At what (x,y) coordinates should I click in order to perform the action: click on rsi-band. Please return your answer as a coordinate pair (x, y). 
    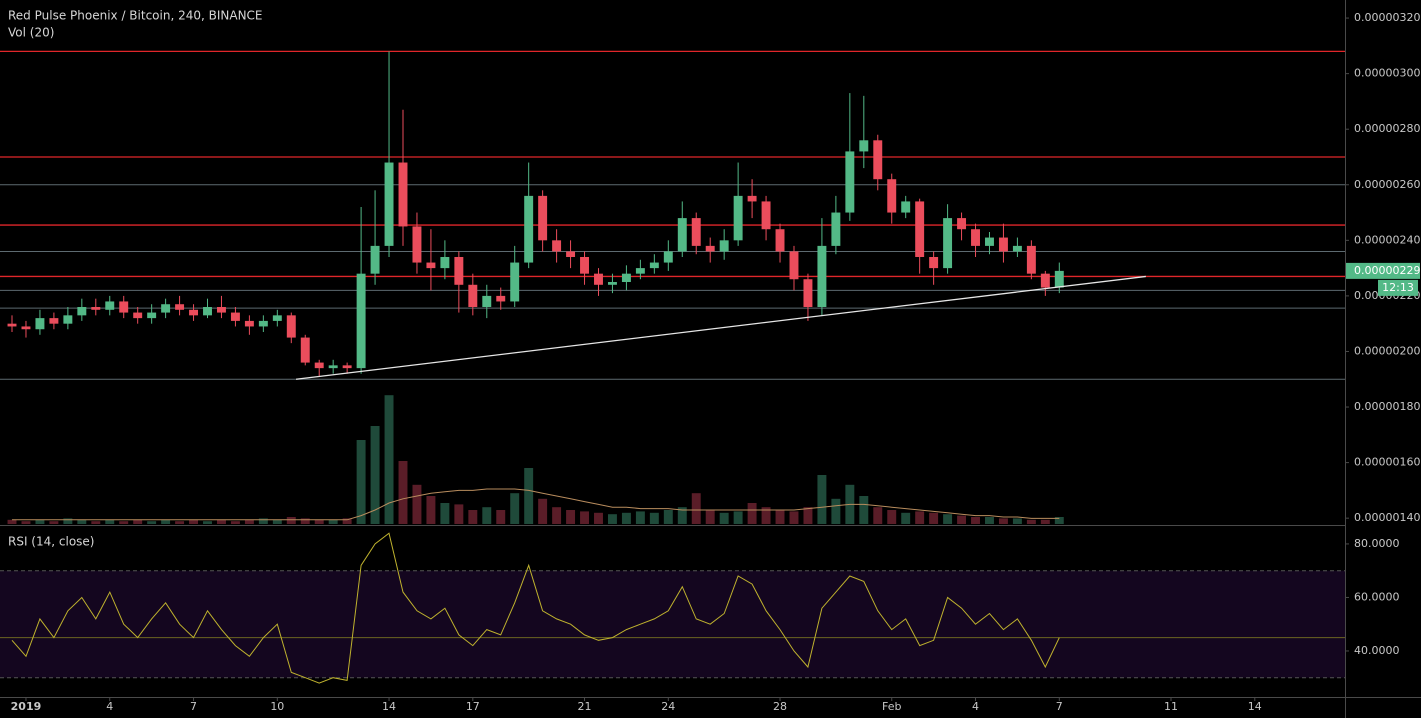
    Looking at the image, I should click on (672, 624).